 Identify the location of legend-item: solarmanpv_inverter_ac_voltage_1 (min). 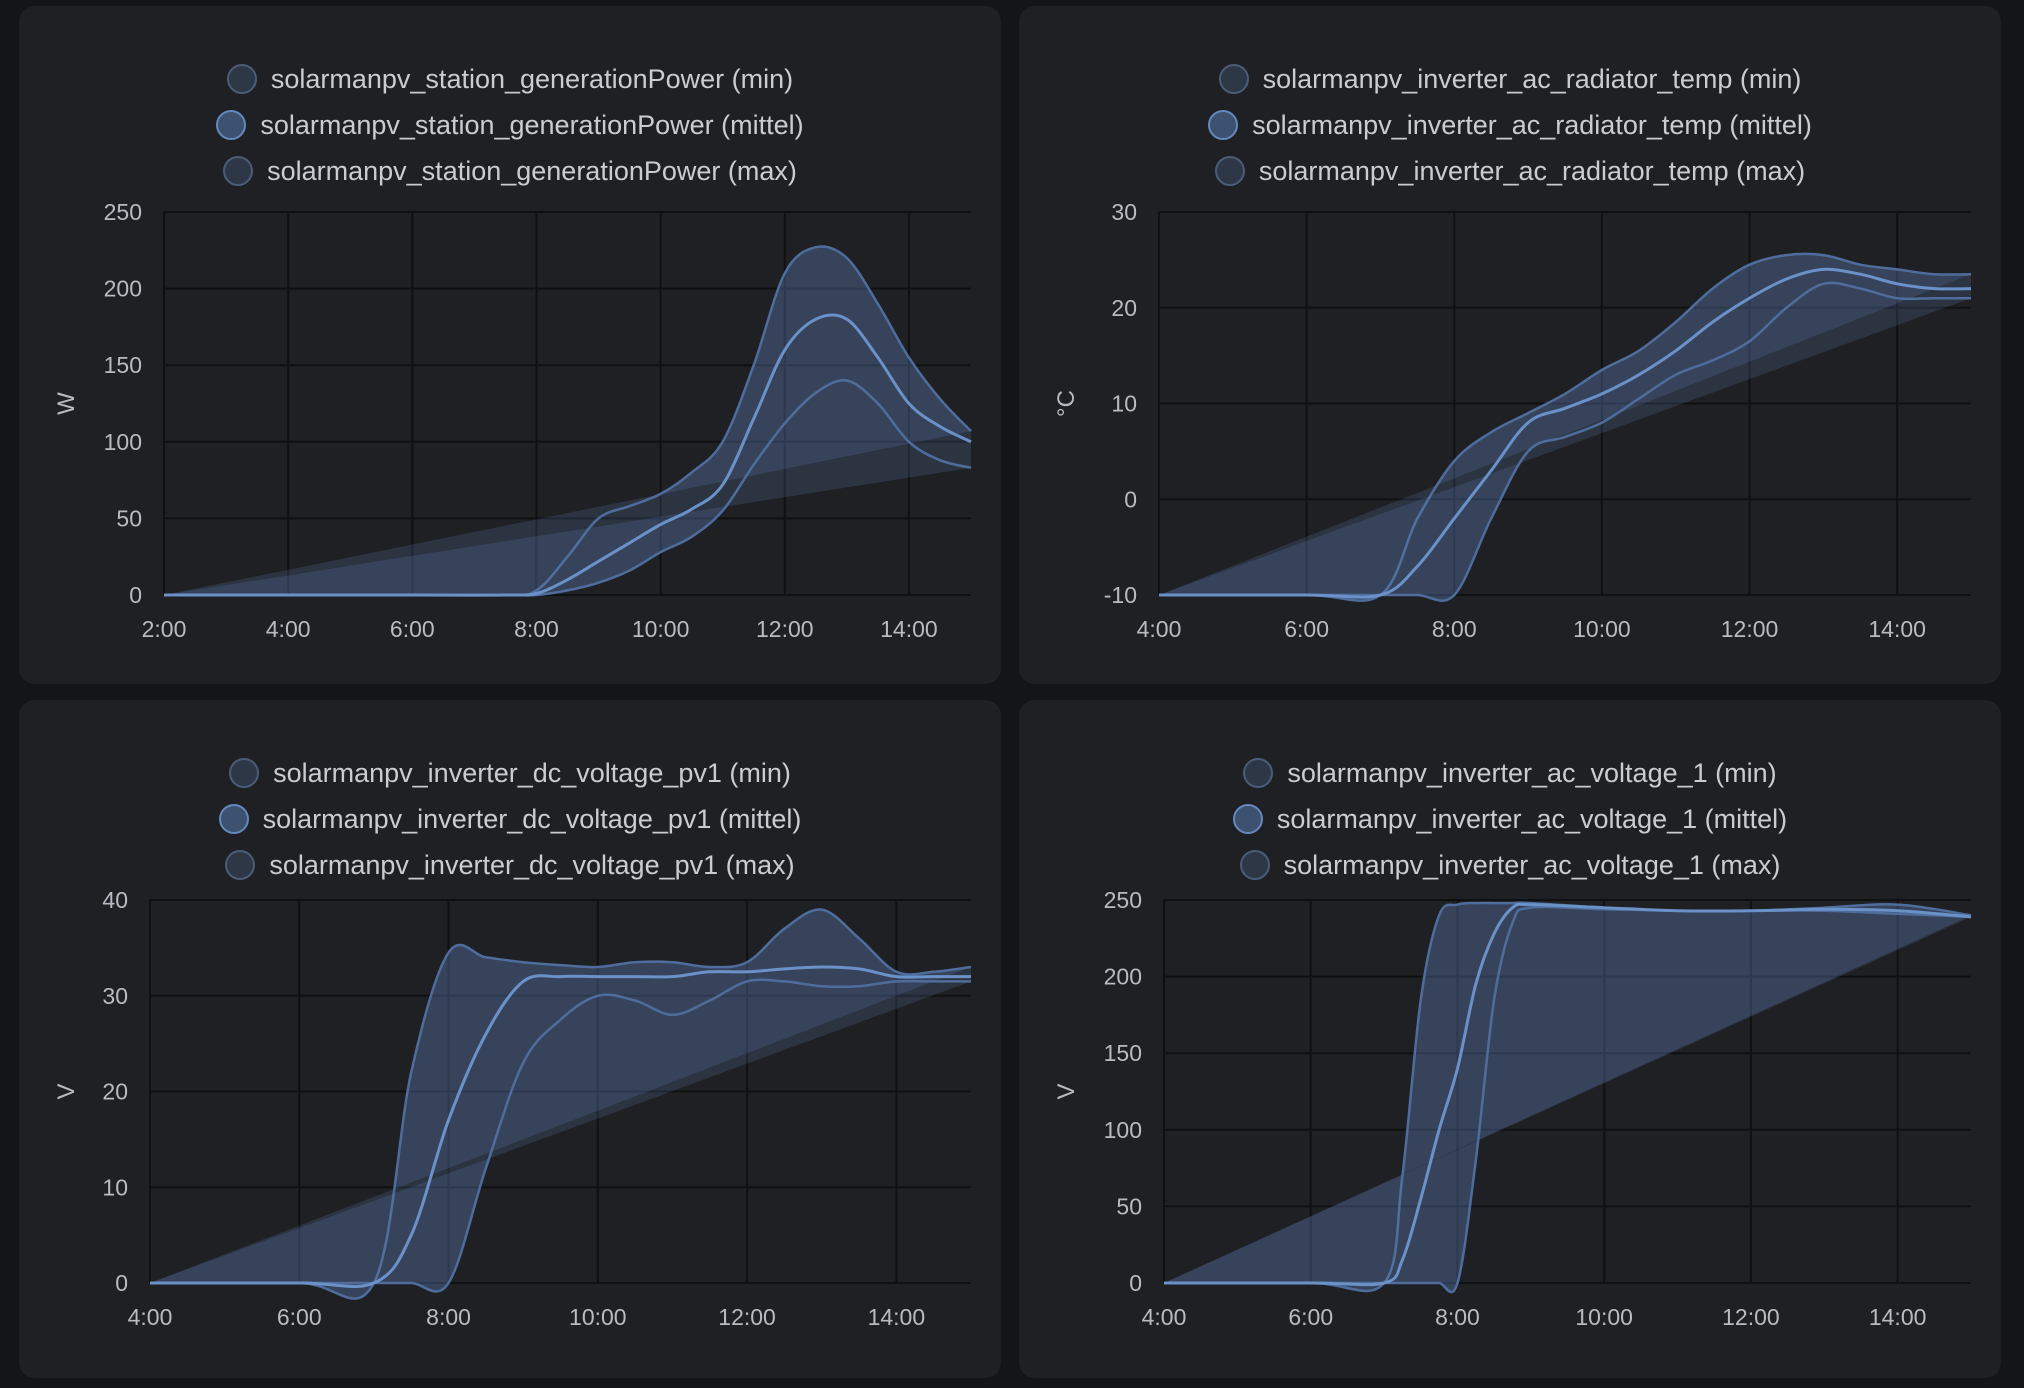
(1510, 773).